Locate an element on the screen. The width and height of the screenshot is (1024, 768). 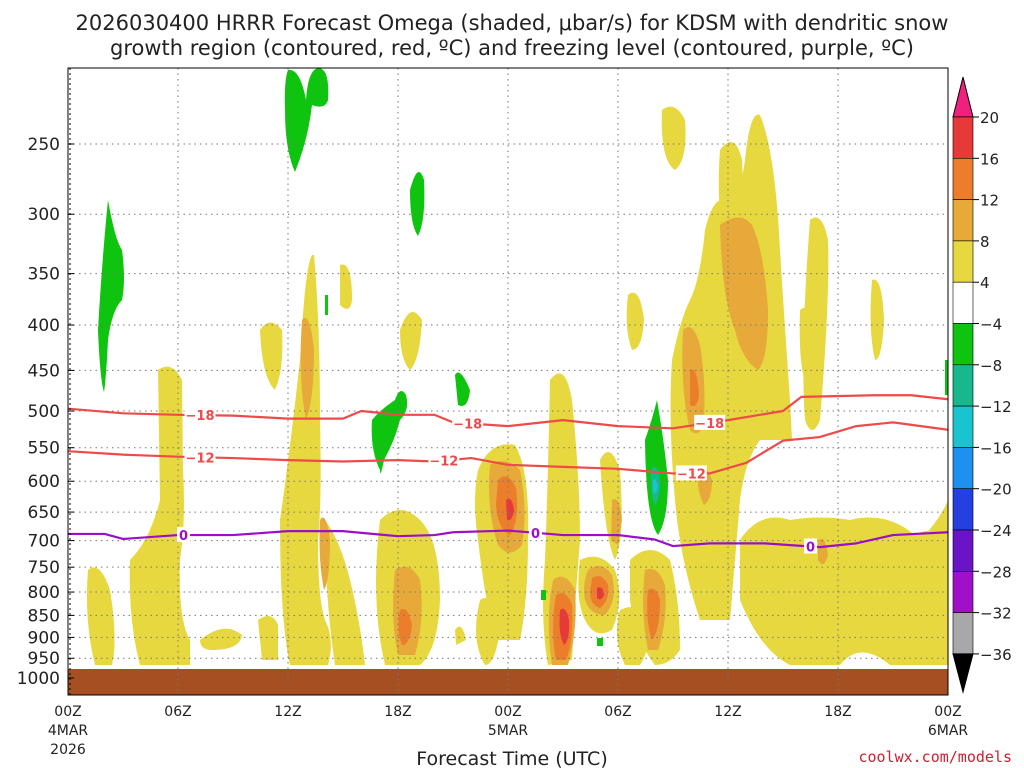
y-tick-label-700: 700 is located at coordinates (44, 542).